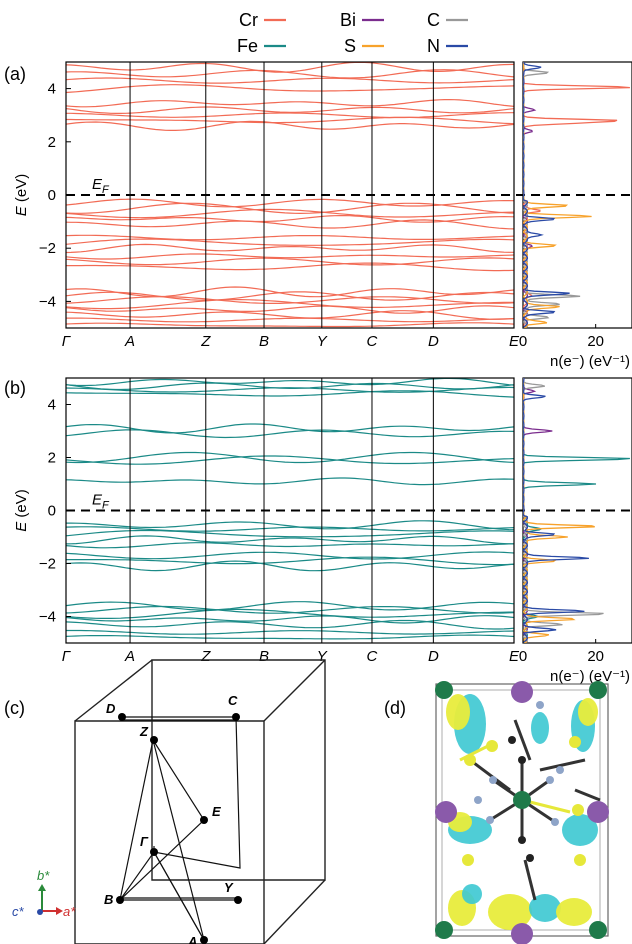 The width and height of the screenshot is (632, 944). What do you see at coordinates (433, 656) in the screenshot?
I see `kpoint-label: D` at bounding box center [433, 656].